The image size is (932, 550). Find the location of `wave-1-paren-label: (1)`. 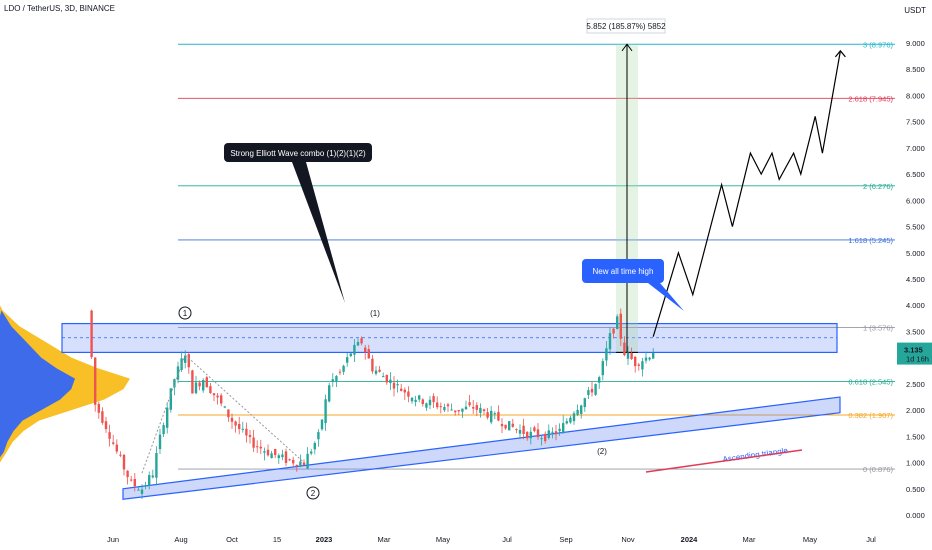

wave-1-paren-label: (1) is located at coordinates (375, 313).